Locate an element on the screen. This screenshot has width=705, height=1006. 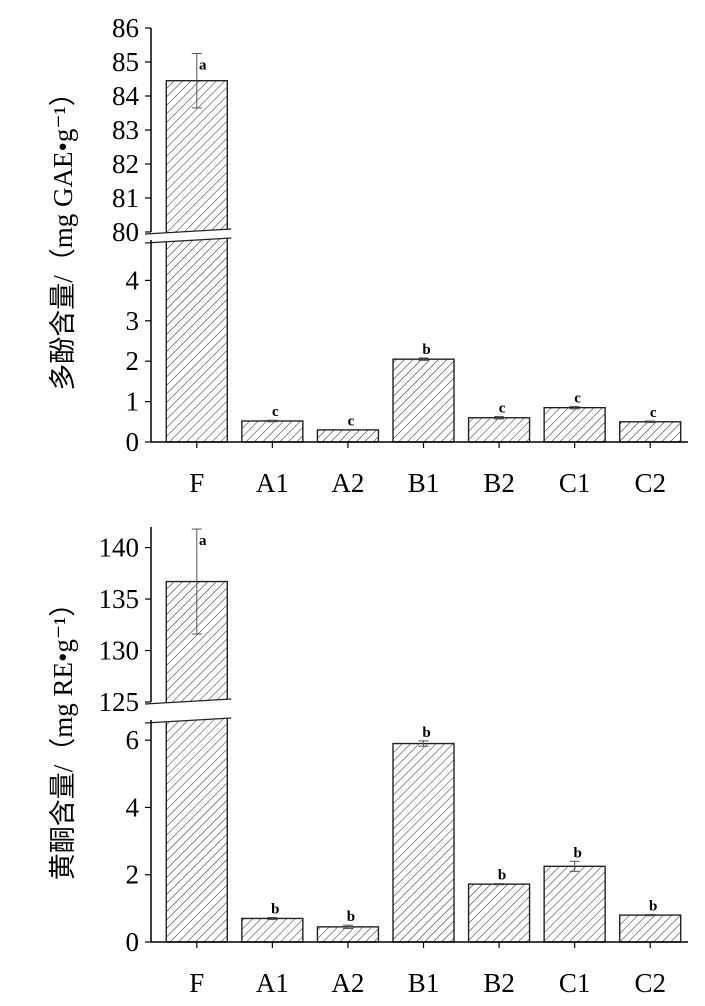
y-tick-label: 80 is located at coordinates (125, 232).